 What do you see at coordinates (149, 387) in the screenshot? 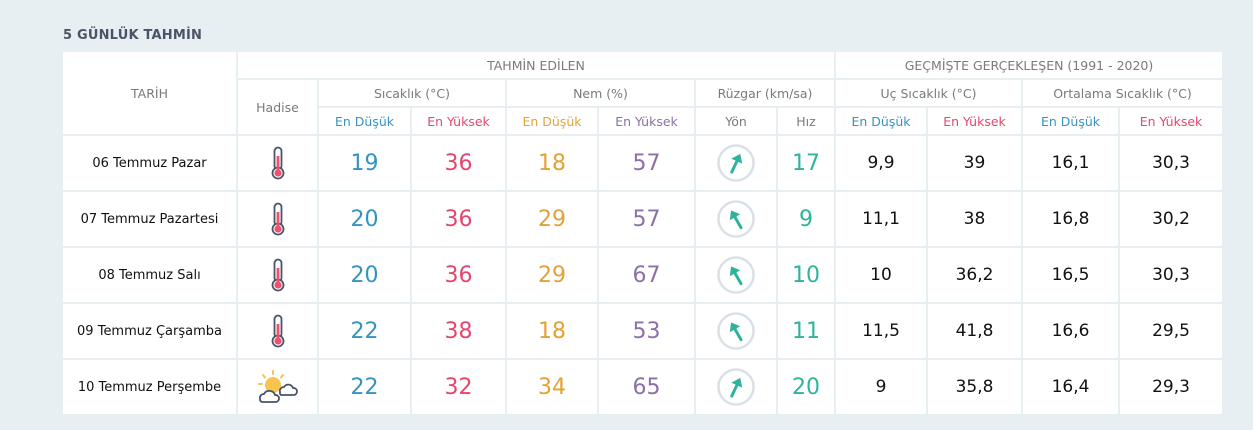
I see `date-cell: 10 Temmuz Perşembe` at bounding box center [149, 387].